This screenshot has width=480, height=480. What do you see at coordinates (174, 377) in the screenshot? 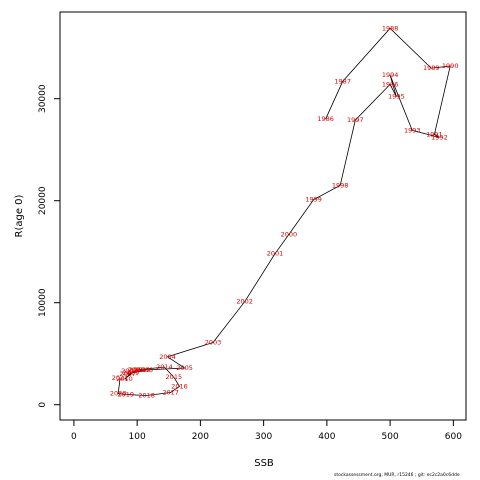
I see `year-label-2015: 2015` at bounding box center [174, 377].